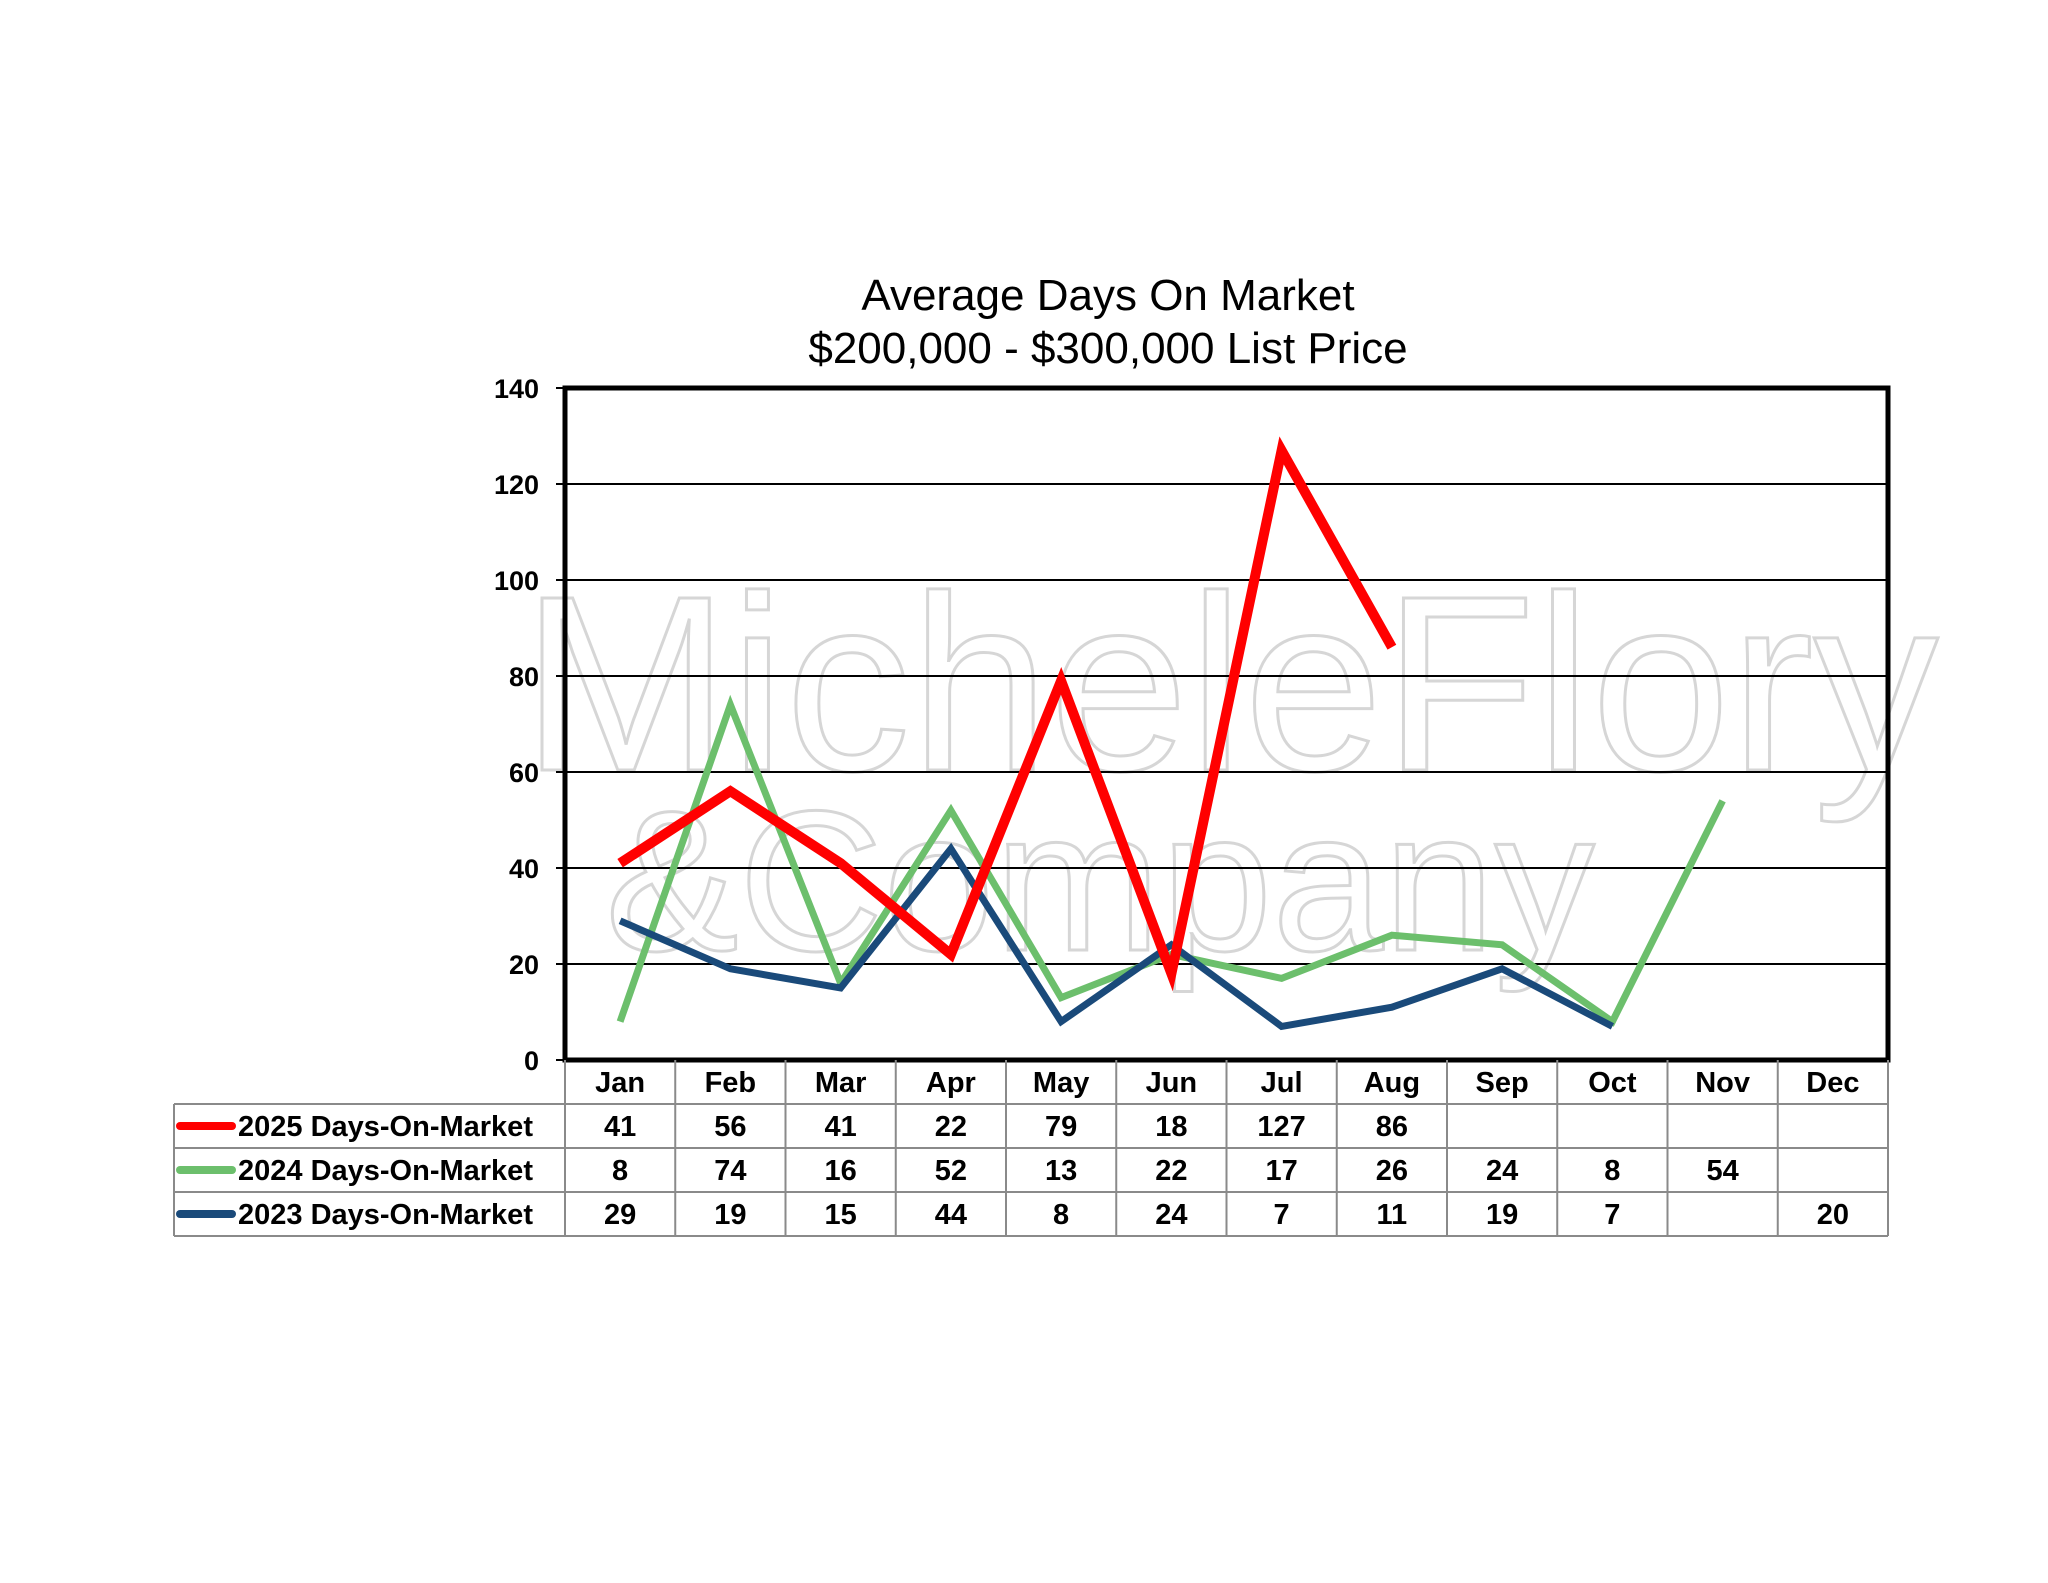  I want to click on data-value-label: 17, so click(1281, 1171).